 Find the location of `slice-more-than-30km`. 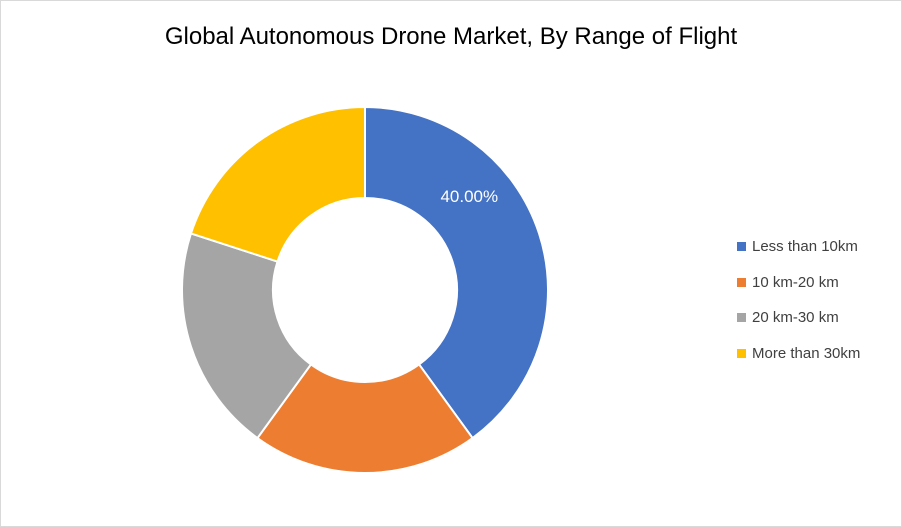

slice-more-than-30km is located at coordinates (277, 184).